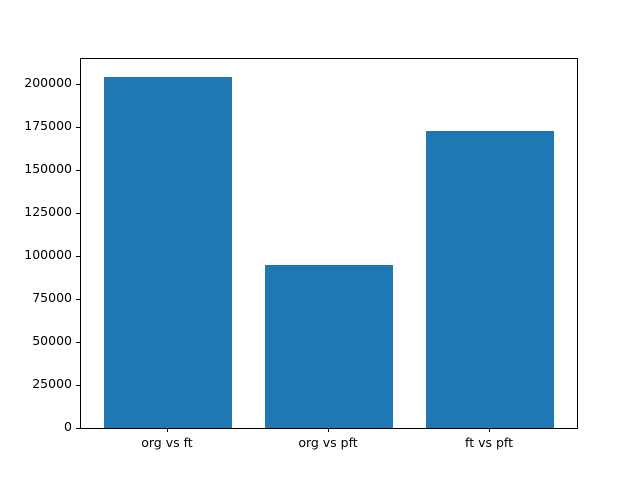 This screenshot has height=480, width=640. Describe the element at coordinates (52, 384) in the screenshot. I see `y-tick-label: 25000` at that location.